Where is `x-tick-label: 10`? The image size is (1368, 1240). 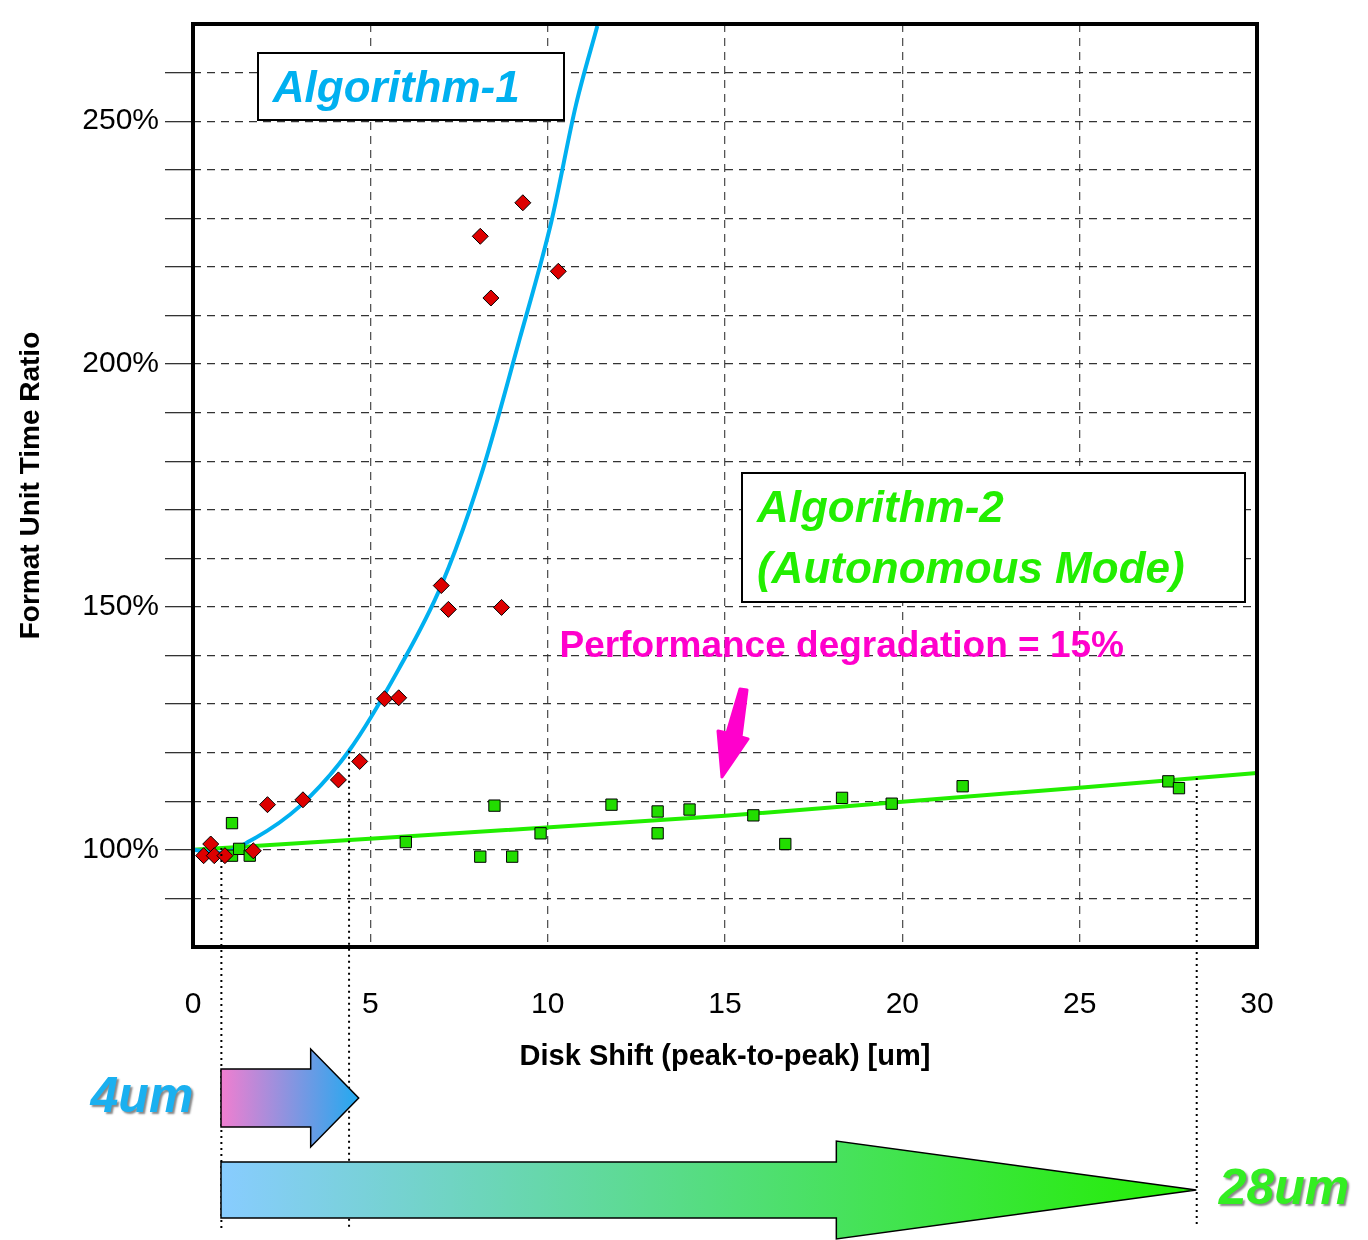 x-tick-label: 10 is located at coordinates (547, 1003).